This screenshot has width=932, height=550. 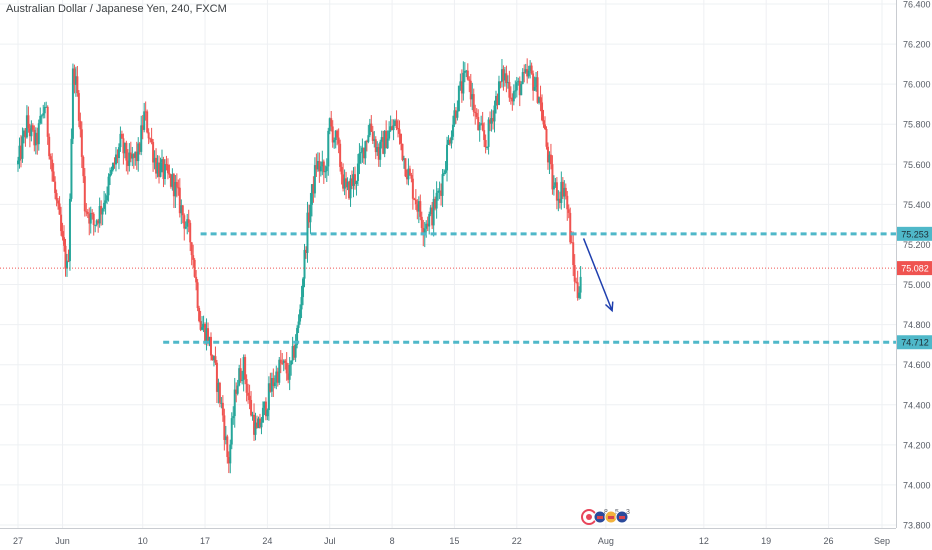 What do you see at coordinates (609, 307) in the screenshot?
I see `forecast-arrow-head` at bounding box center [609, 307].